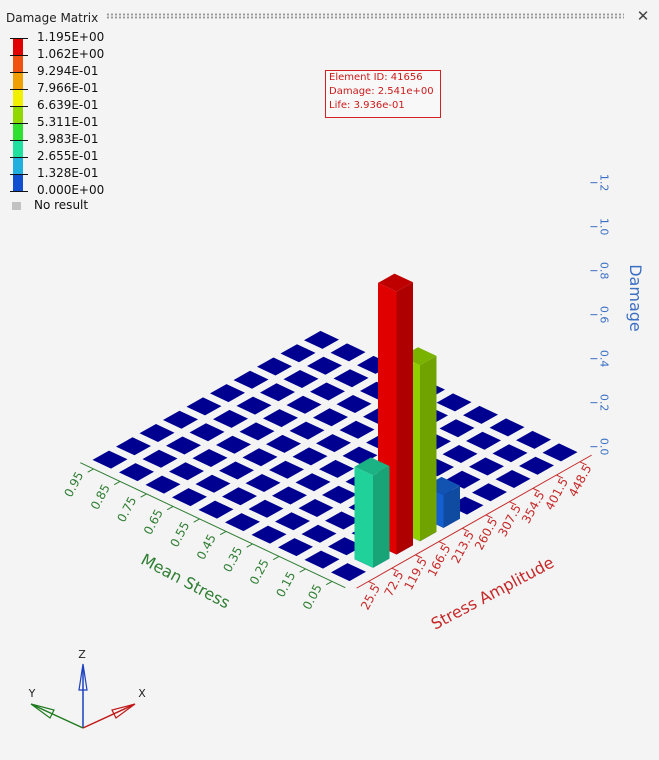 This screenshot has height=760, width=659. What do you see at coordinates (603, 403) in the screenshot?
I see `z-tick-label: 0.2` at bounding box center [603, 403].